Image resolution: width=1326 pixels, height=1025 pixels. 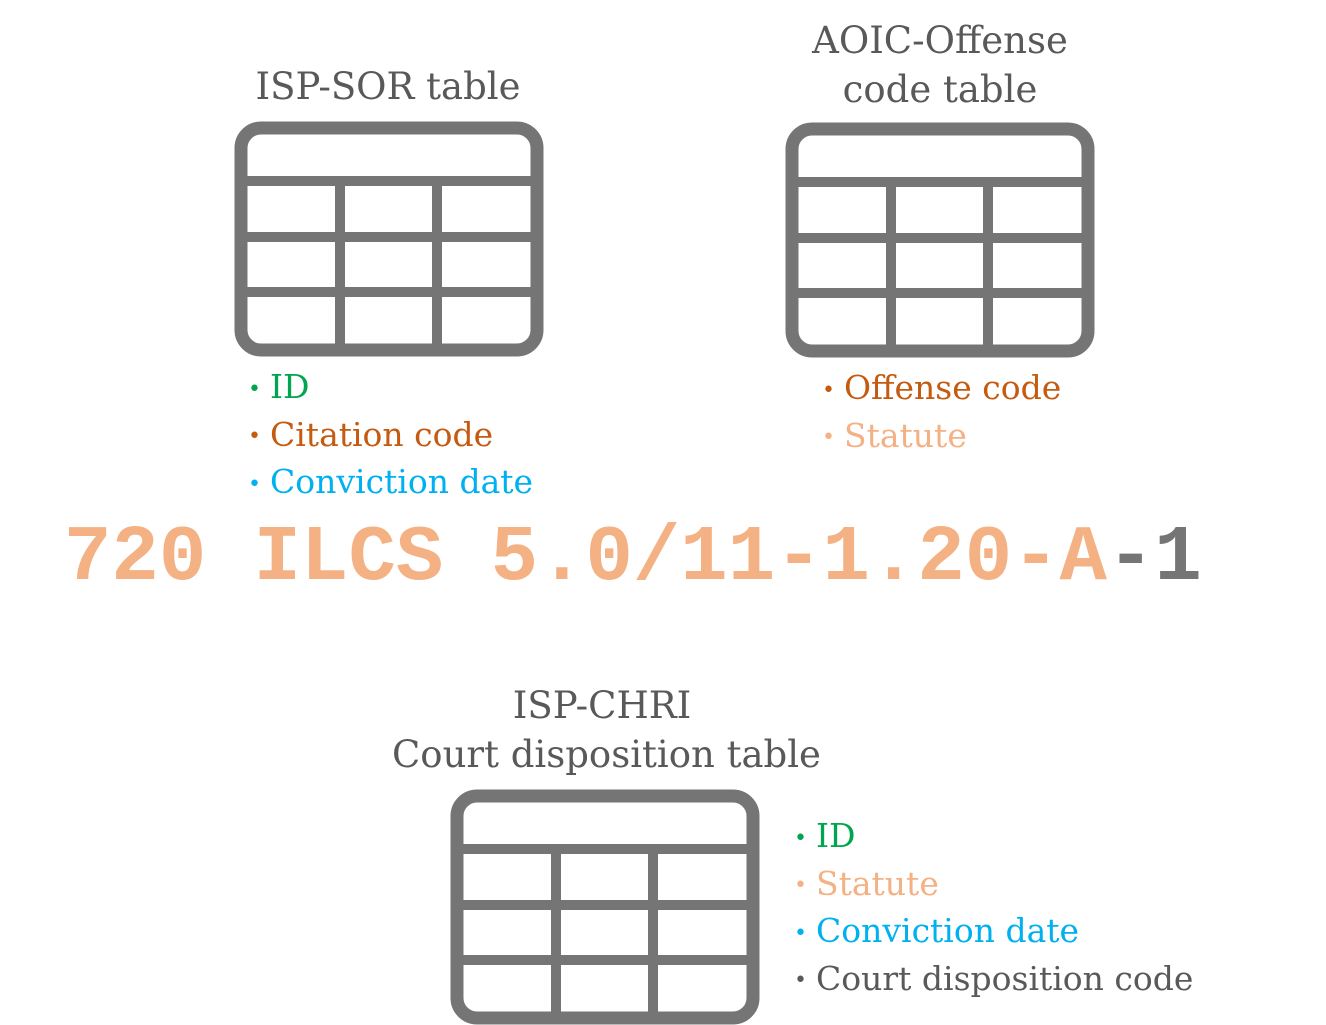 I want to click on list-item: • Court disposition code, so click(x=993, y=980).